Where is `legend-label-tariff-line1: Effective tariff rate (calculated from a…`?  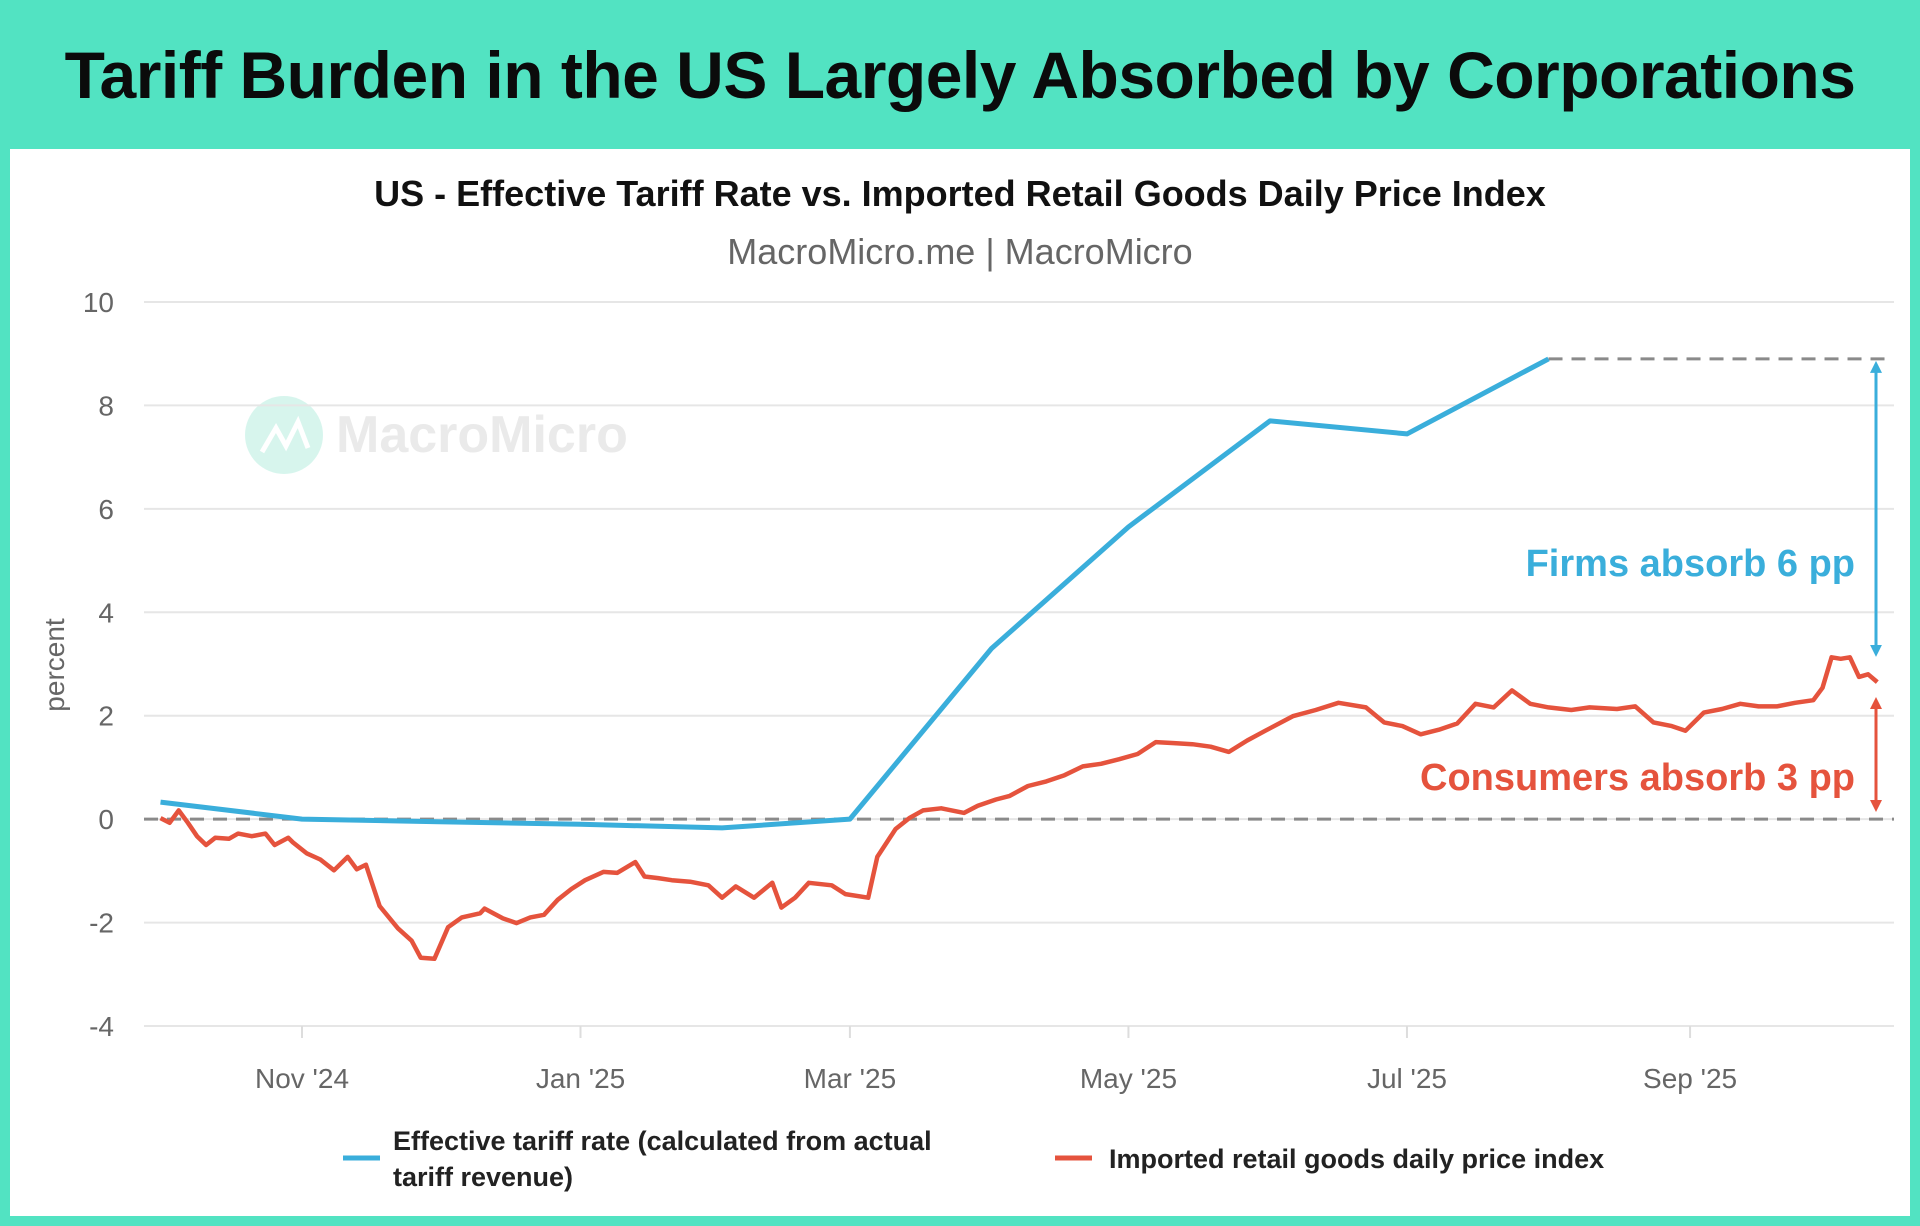 legend-label-tariff-line1: Effective tariff rate (calculated from a… is located at coordinates (662, 1141).